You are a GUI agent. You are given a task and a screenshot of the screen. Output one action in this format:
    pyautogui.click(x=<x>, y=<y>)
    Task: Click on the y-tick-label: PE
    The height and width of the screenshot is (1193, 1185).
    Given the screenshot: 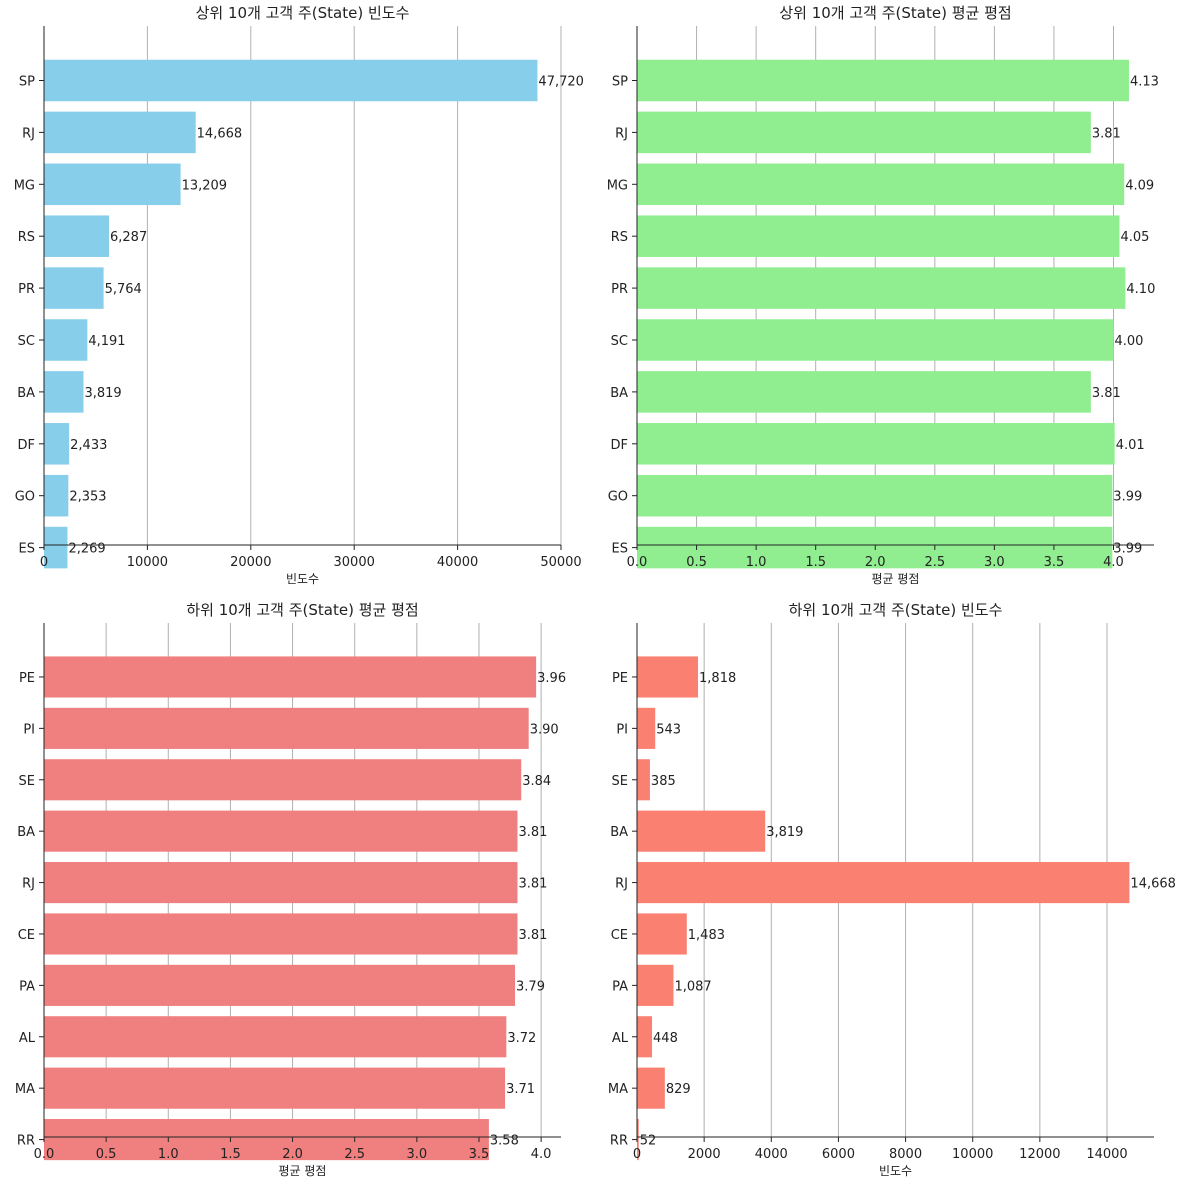 What is the action you would take?
    pyautogui.click(x=620, y=678)
    